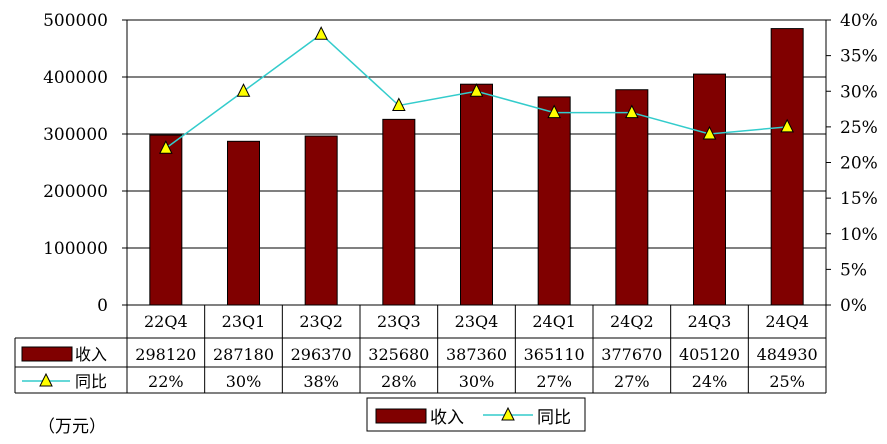 This screenshot has width=887, height=444. I want to click on revenue-value: 325680, so click(398, 354).